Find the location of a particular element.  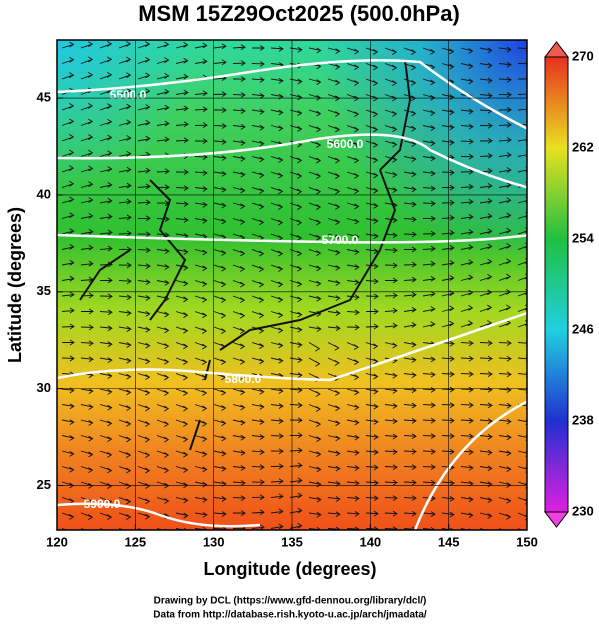

colorbar-tick-label: 262 is located at coordinates (583, 146).